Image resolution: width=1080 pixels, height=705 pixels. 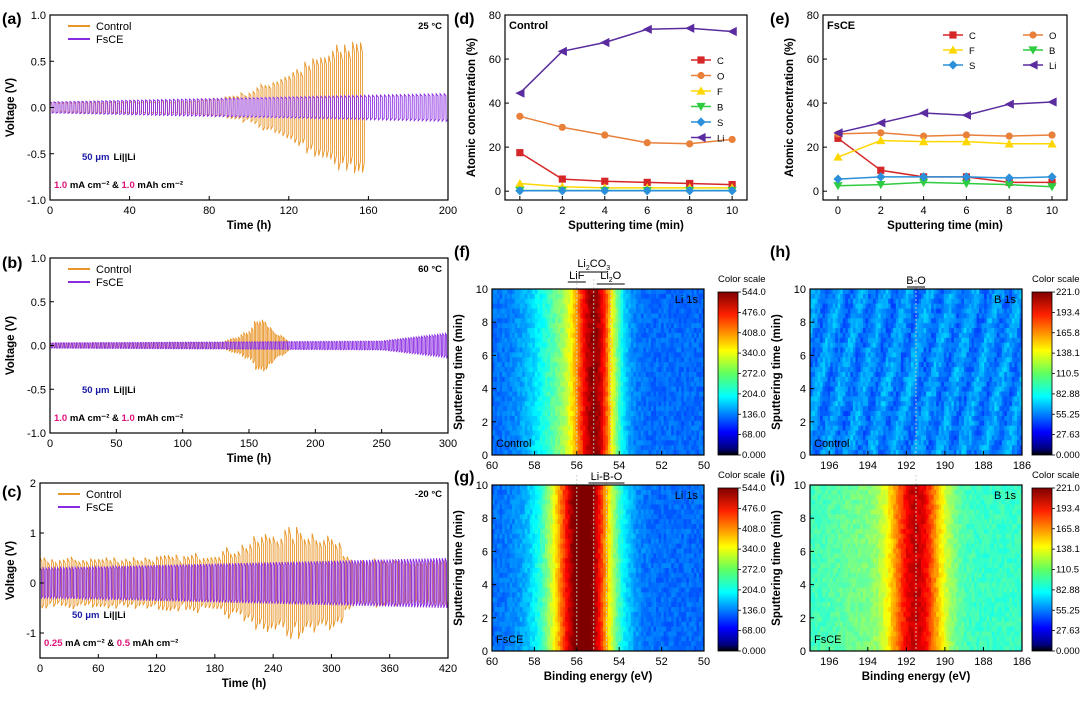 I want to click on x-tick-label: 50, so click(x=116, y=444).